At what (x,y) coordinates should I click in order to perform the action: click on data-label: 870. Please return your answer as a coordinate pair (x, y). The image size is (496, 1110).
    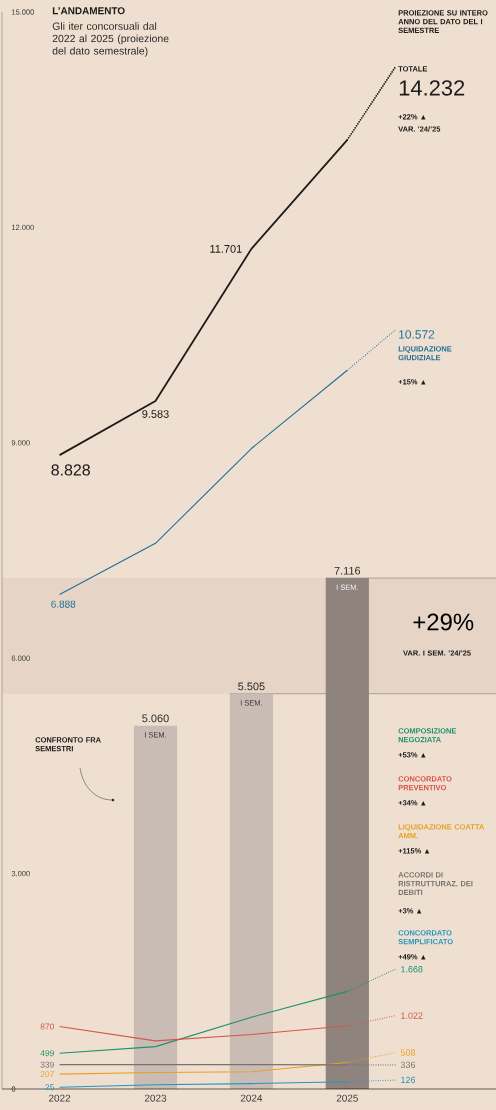
    Looking at the image, I should click on (47, 1026).